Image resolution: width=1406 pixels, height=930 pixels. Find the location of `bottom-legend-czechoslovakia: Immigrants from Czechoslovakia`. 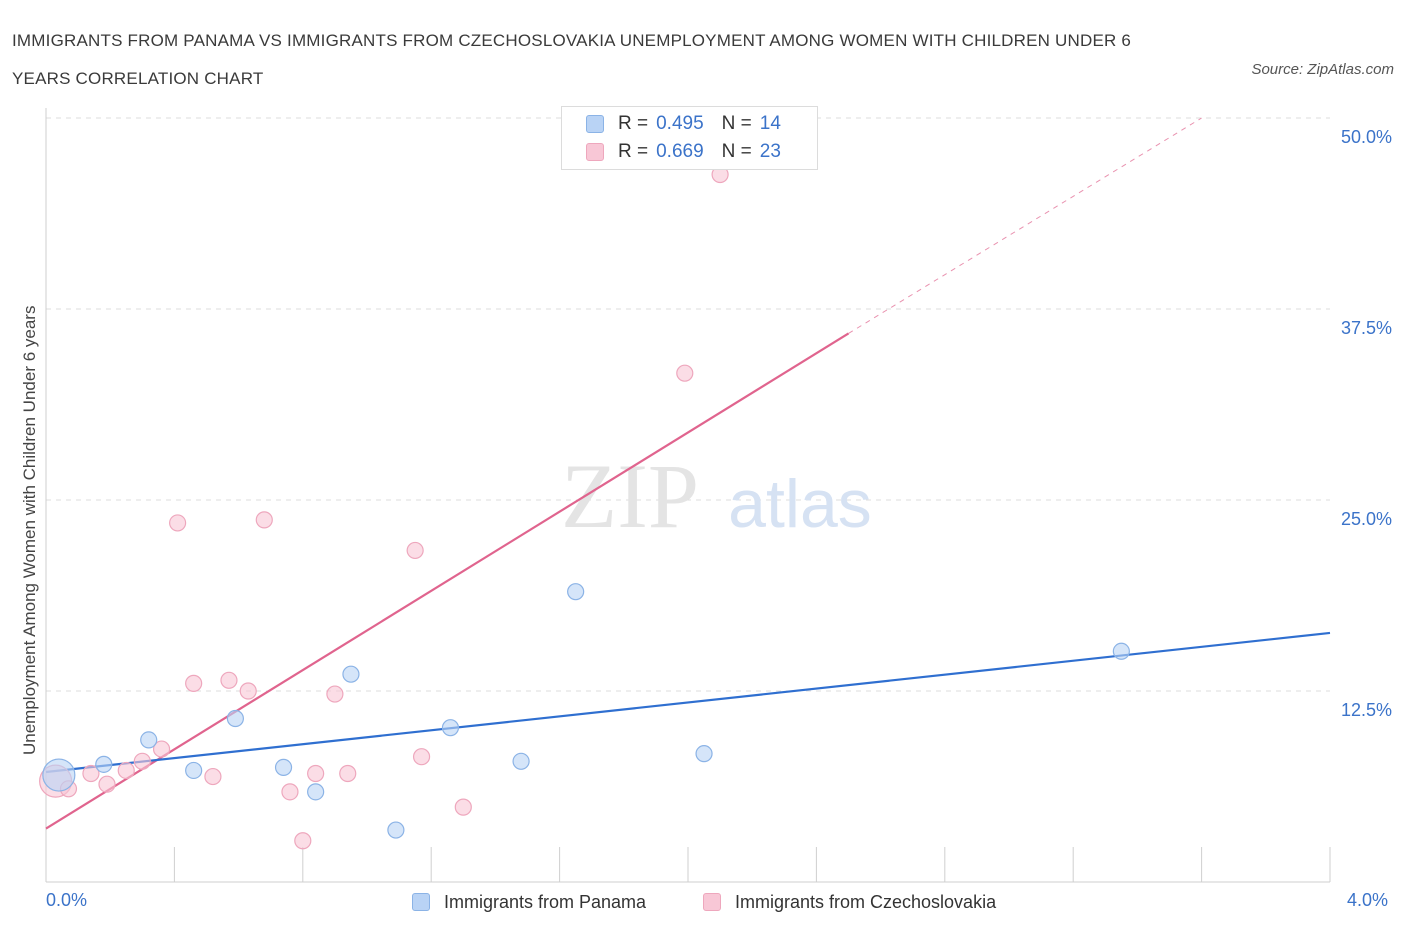

bottom-legend-czechoslovakia: Immigrants from Czechoslovakia is located at coordinates (849, 902).